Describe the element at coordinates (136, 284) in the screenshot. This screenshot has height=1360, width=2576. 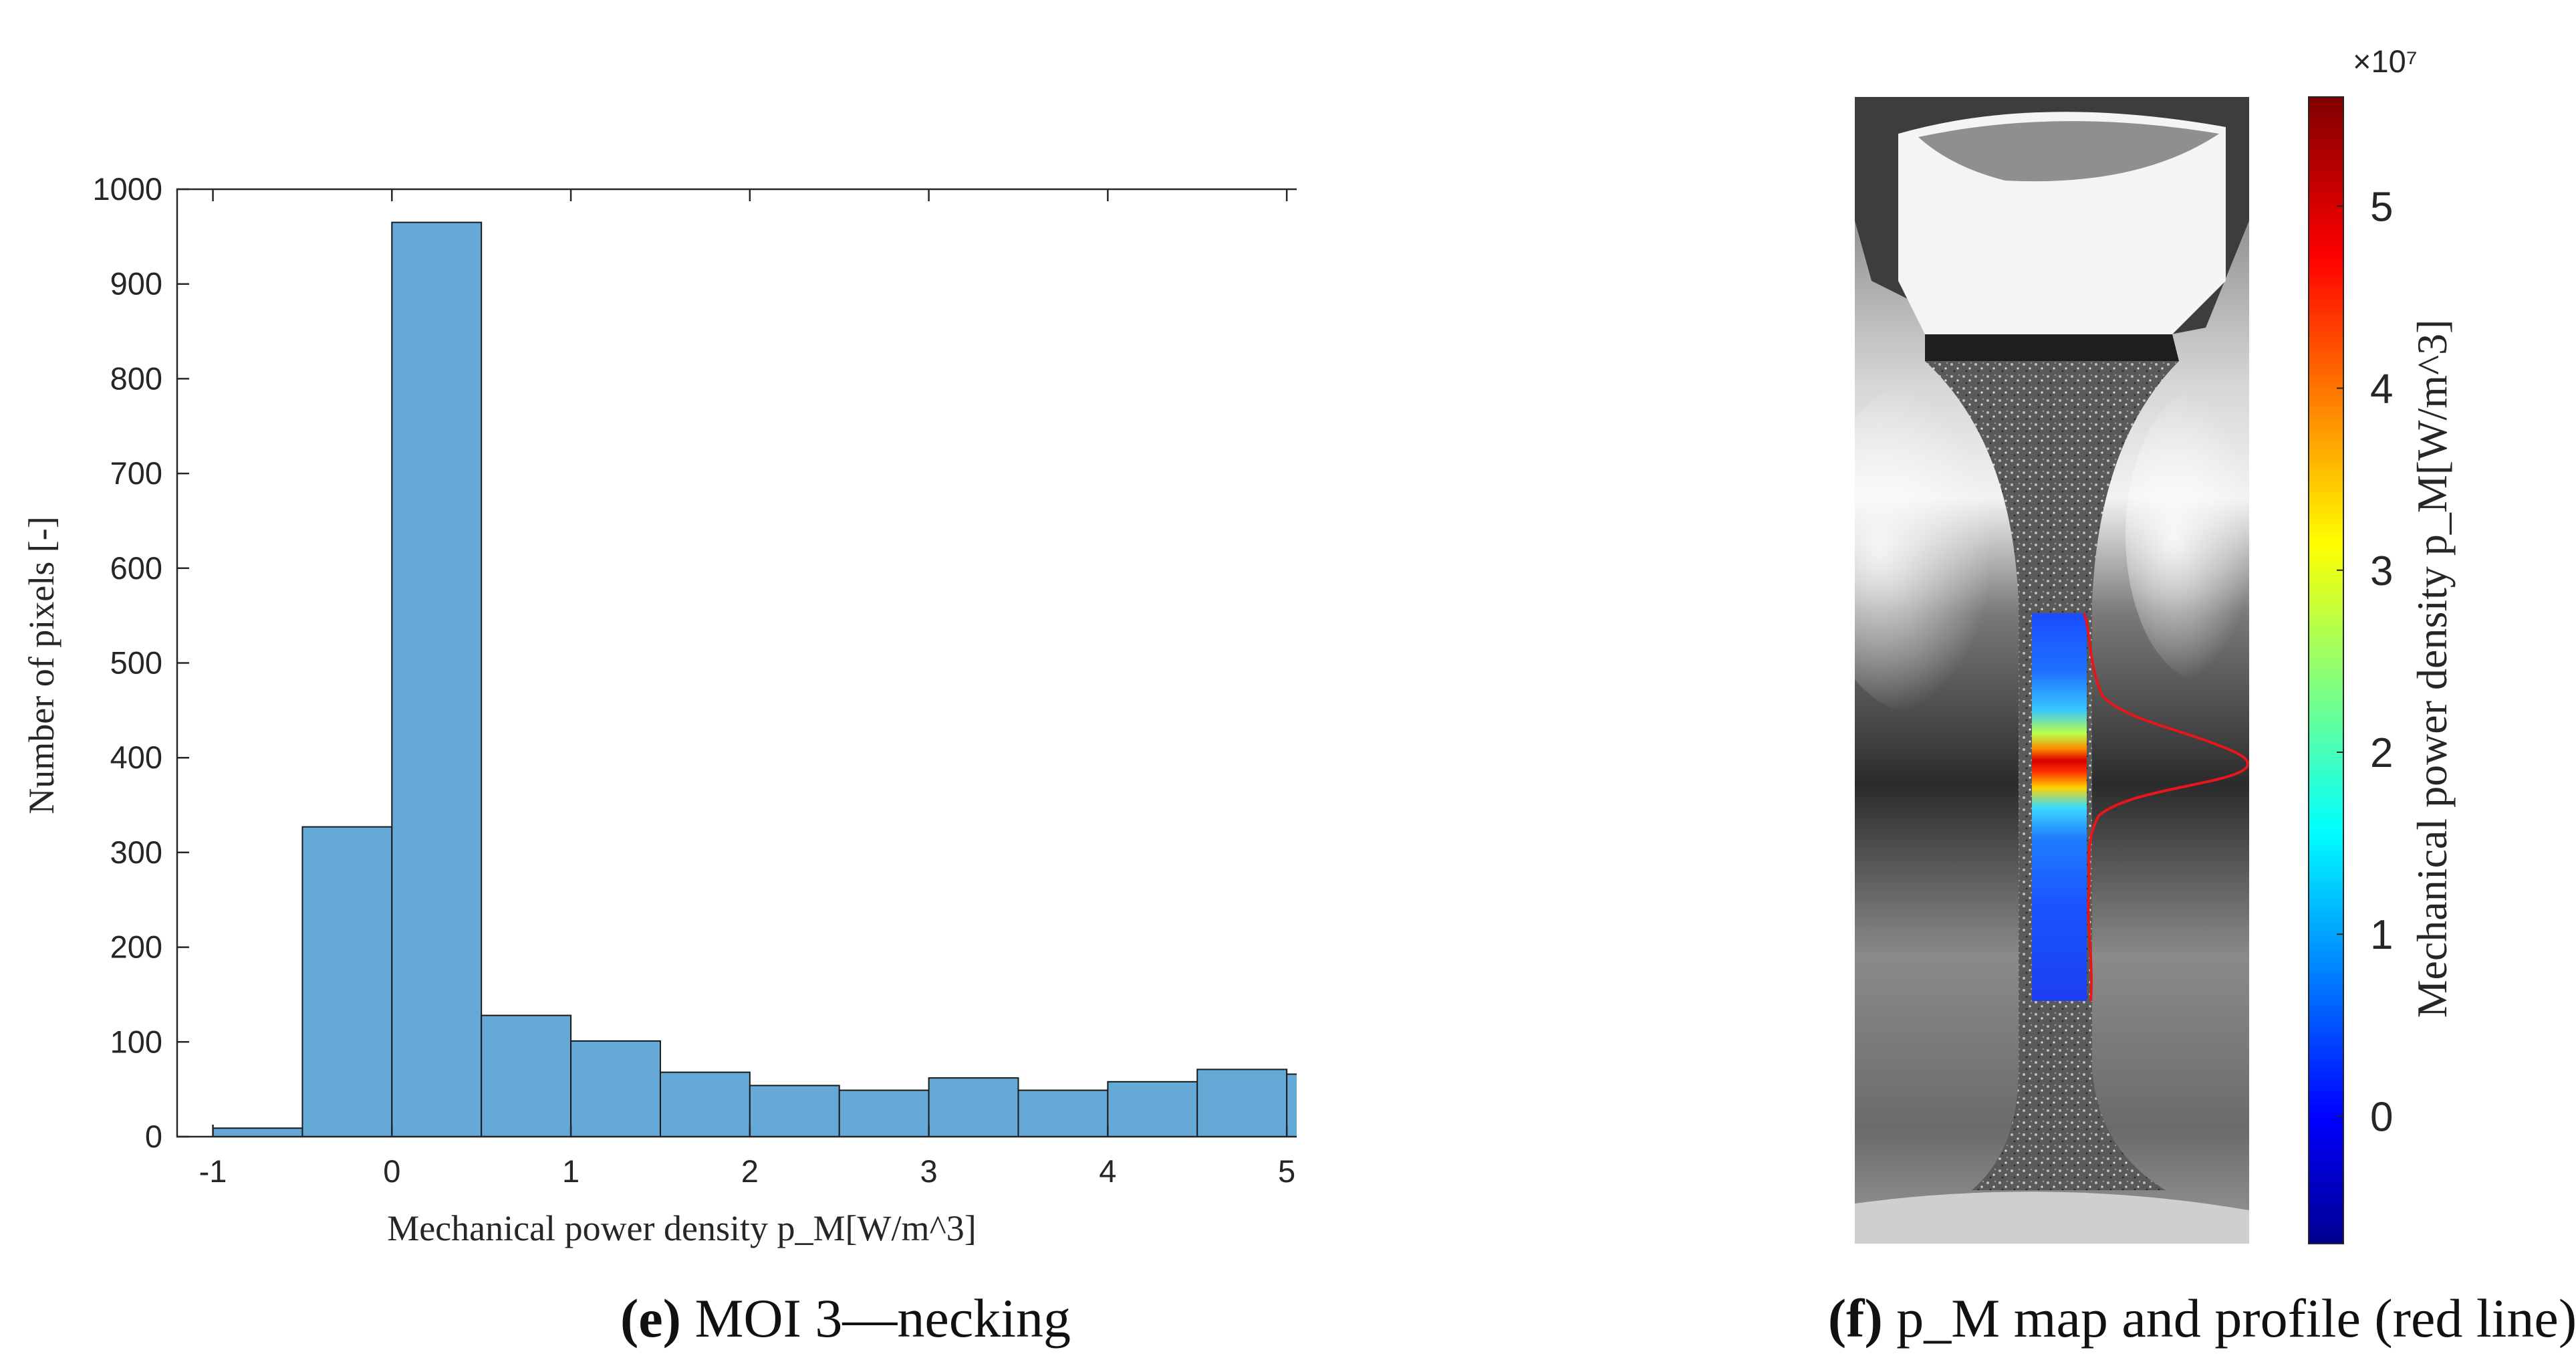
I see `y-tick-label: 900` at that location.